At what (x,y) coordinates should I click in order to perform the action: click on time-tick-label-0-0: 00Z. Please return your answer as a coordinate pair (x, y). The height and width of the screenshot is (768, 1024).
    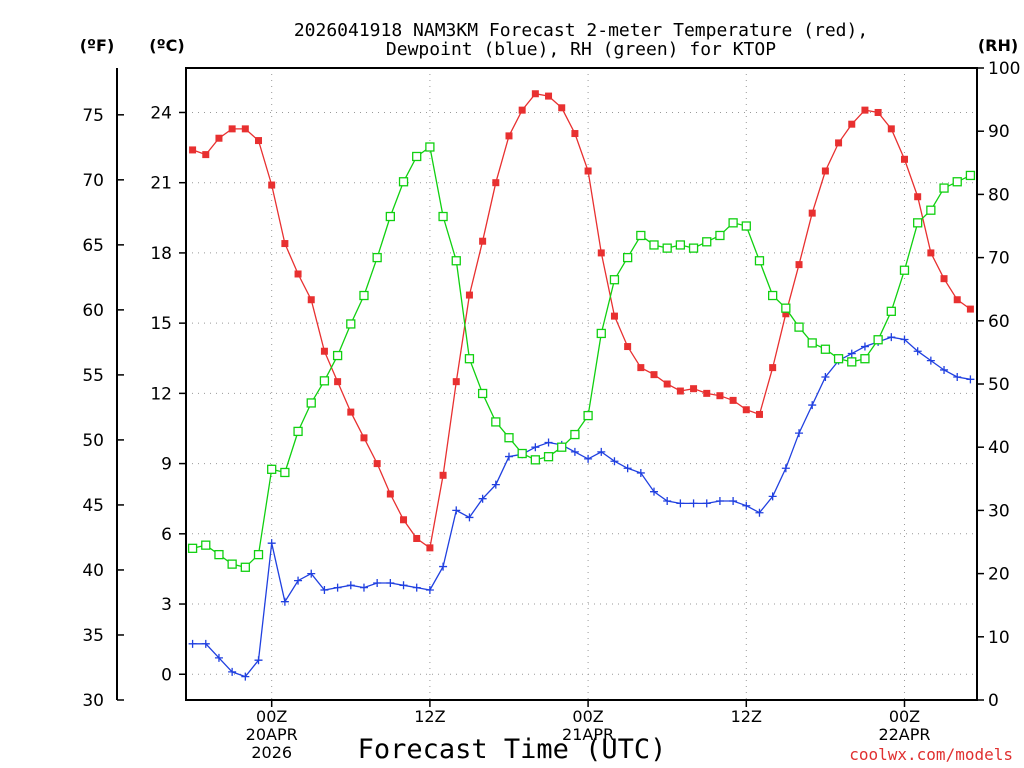
    Looking at the image, I should click on (271, 716).